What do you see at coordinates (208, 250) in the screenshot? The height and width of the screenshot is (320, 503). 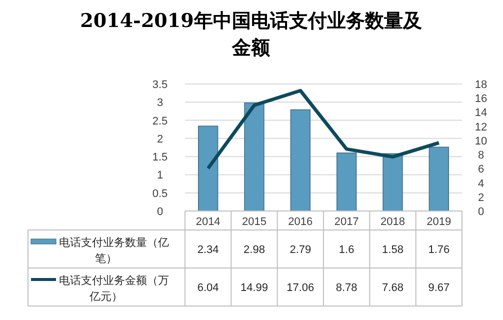 I see `data-label: 2.34` at bounding box center [208, 250].